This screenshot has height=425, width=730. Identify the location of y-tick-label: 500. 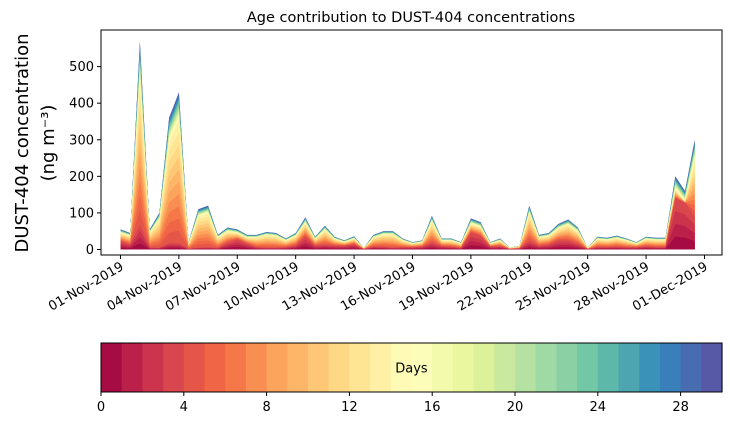
(81, 67).